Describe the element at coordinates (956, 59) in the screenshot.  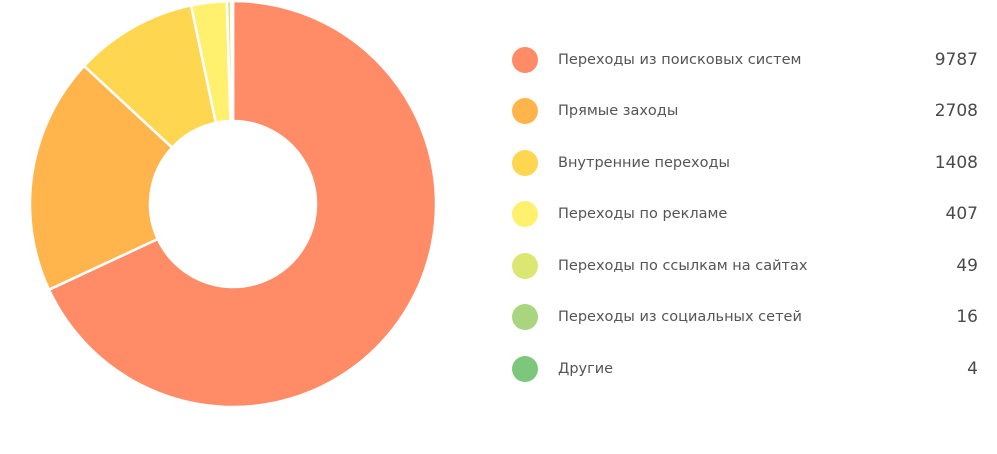
I see `legend-value: 9787` at that location.